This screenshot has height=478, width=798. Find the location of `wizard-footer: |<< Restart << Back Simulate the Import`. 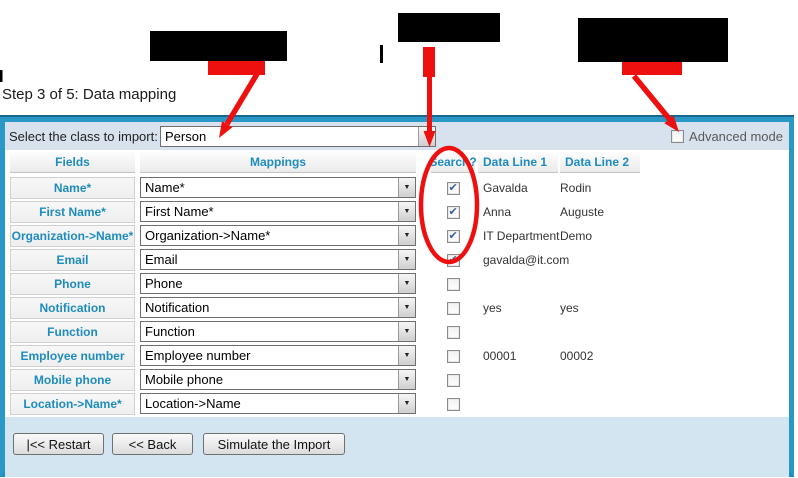

wizard-footer: |<< Restart << Back Simulate the Import is located at coordinates (397, 447).